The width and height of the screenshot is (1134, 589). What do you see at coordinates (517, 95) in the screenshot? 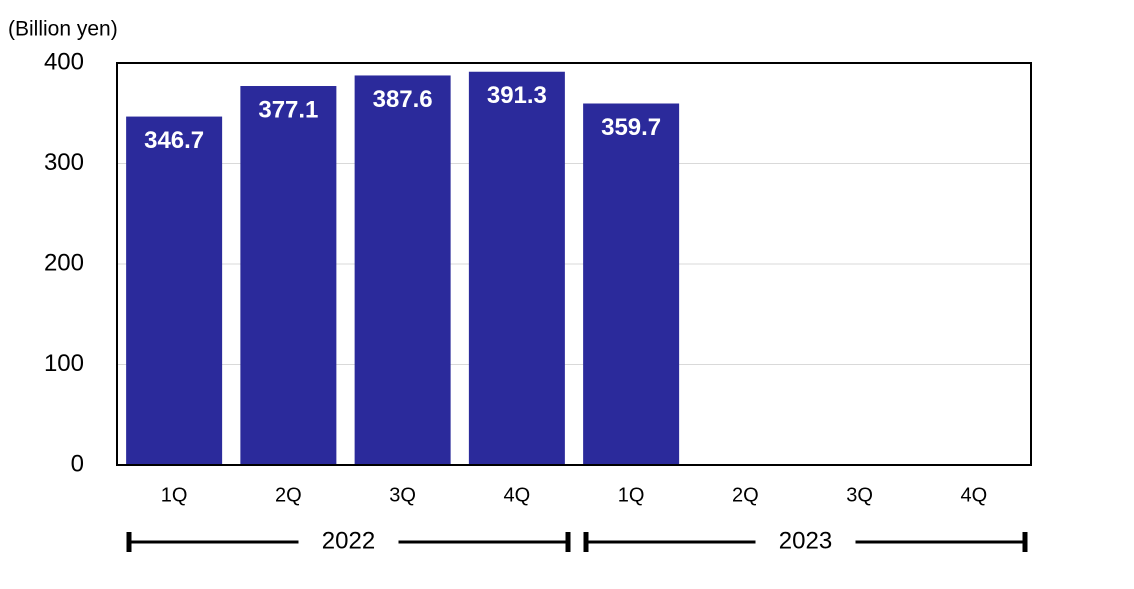
I see `value-label: 391.3` at bounding box center [517, 95].